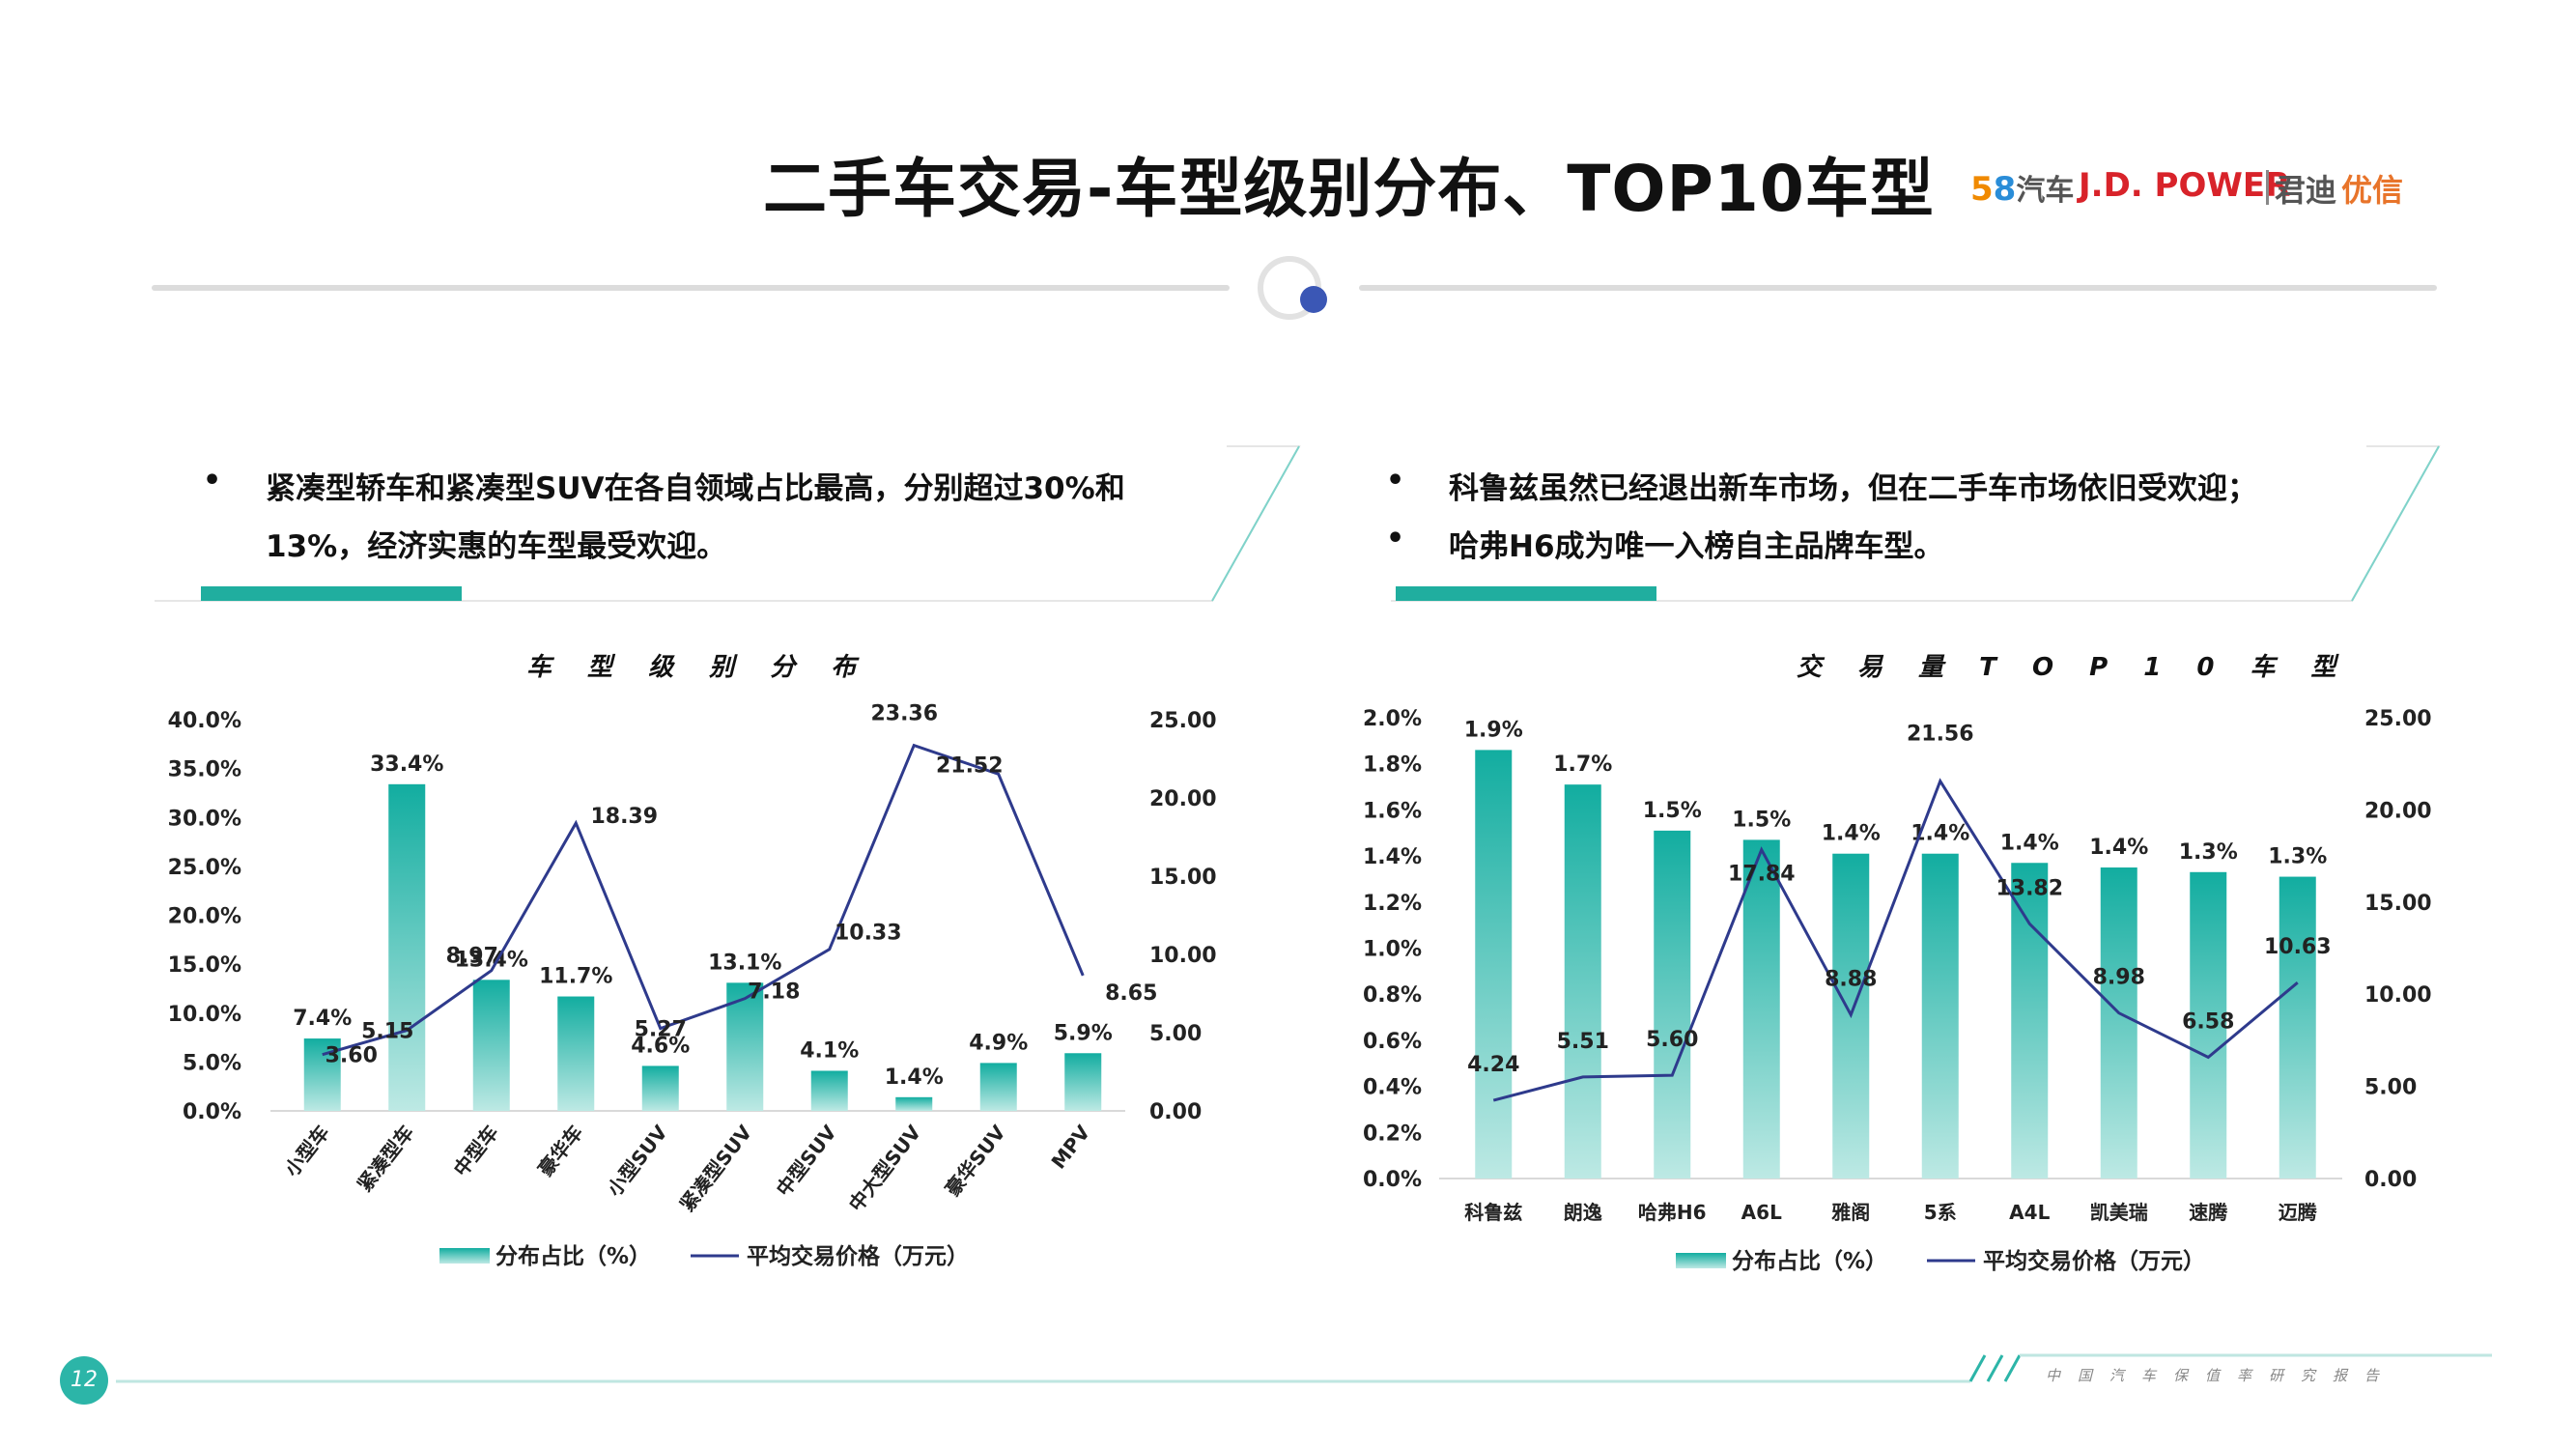 This screenshot has height=1449, width=2576. I want to click on category-label: 科鲁兹, so click(1493, 1212).